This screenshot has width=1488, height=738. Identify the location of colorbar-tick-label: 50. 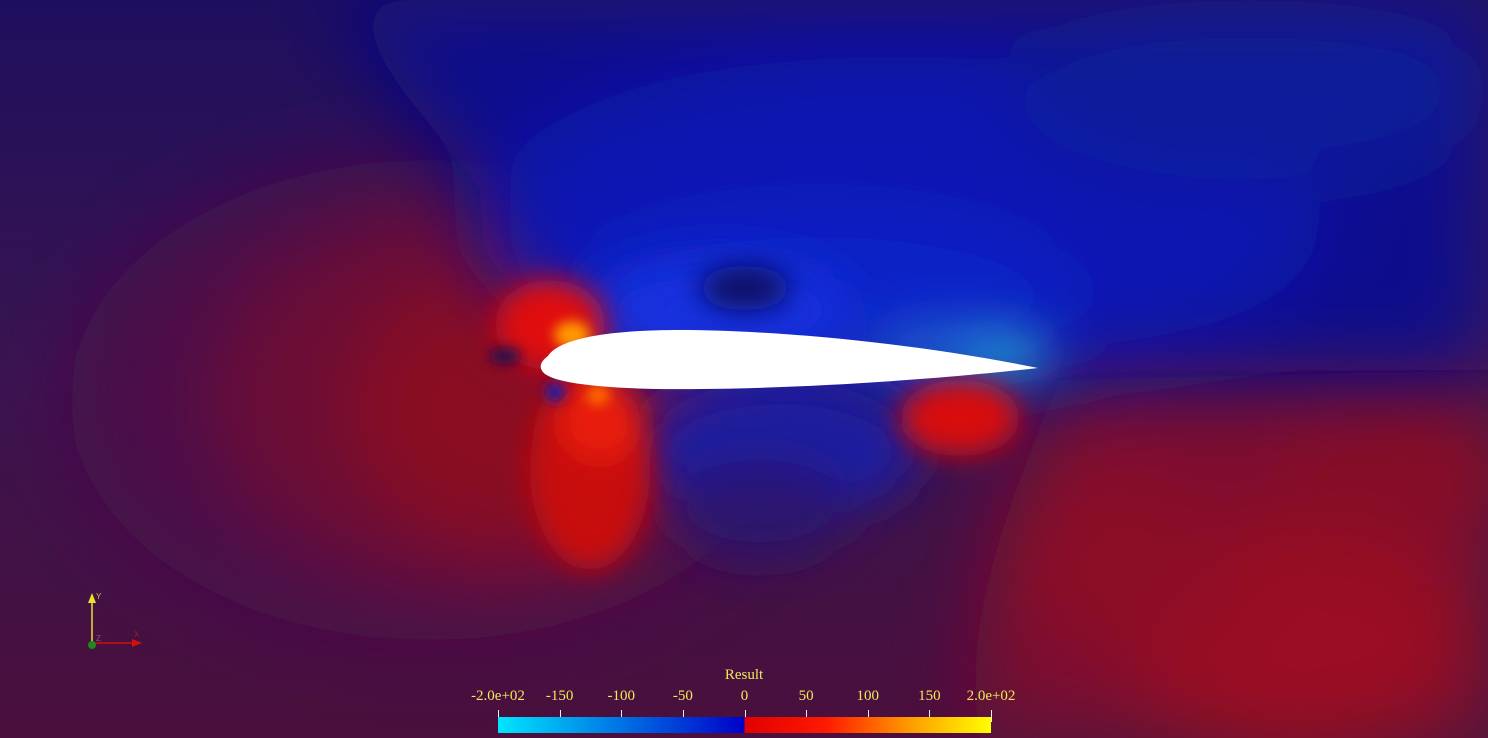
(806, 696).